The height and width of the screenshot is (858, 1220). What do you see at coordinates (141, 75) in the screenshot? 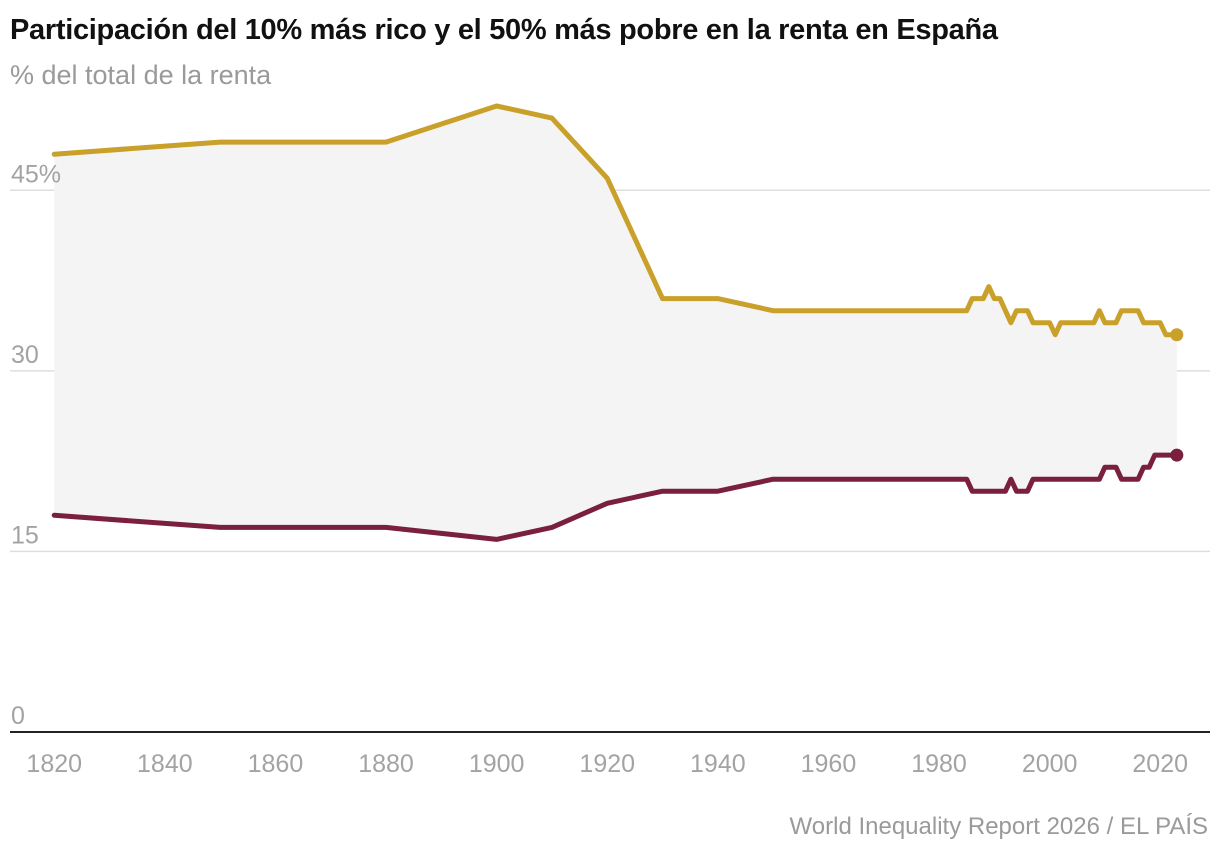
I see `chart-subtitle: % del total de la renta` at bounding box center [141, 75].